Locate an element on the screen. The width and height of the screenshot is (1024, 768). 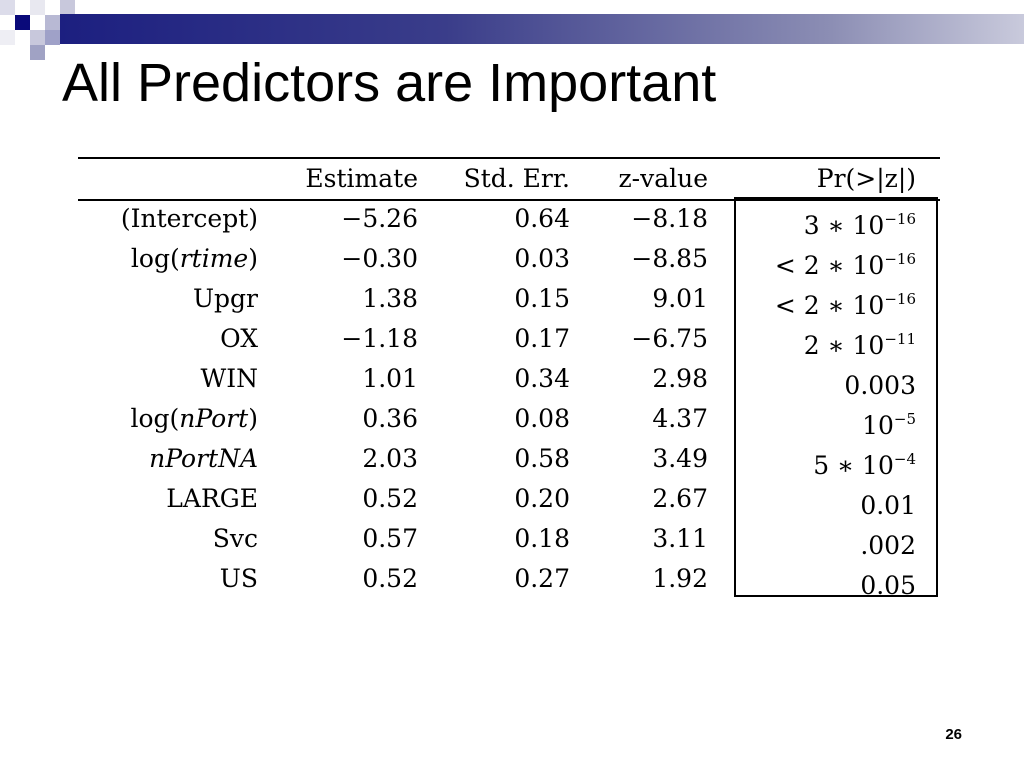
p-value-cell: 0.01 is located at coordinates (888, 502).